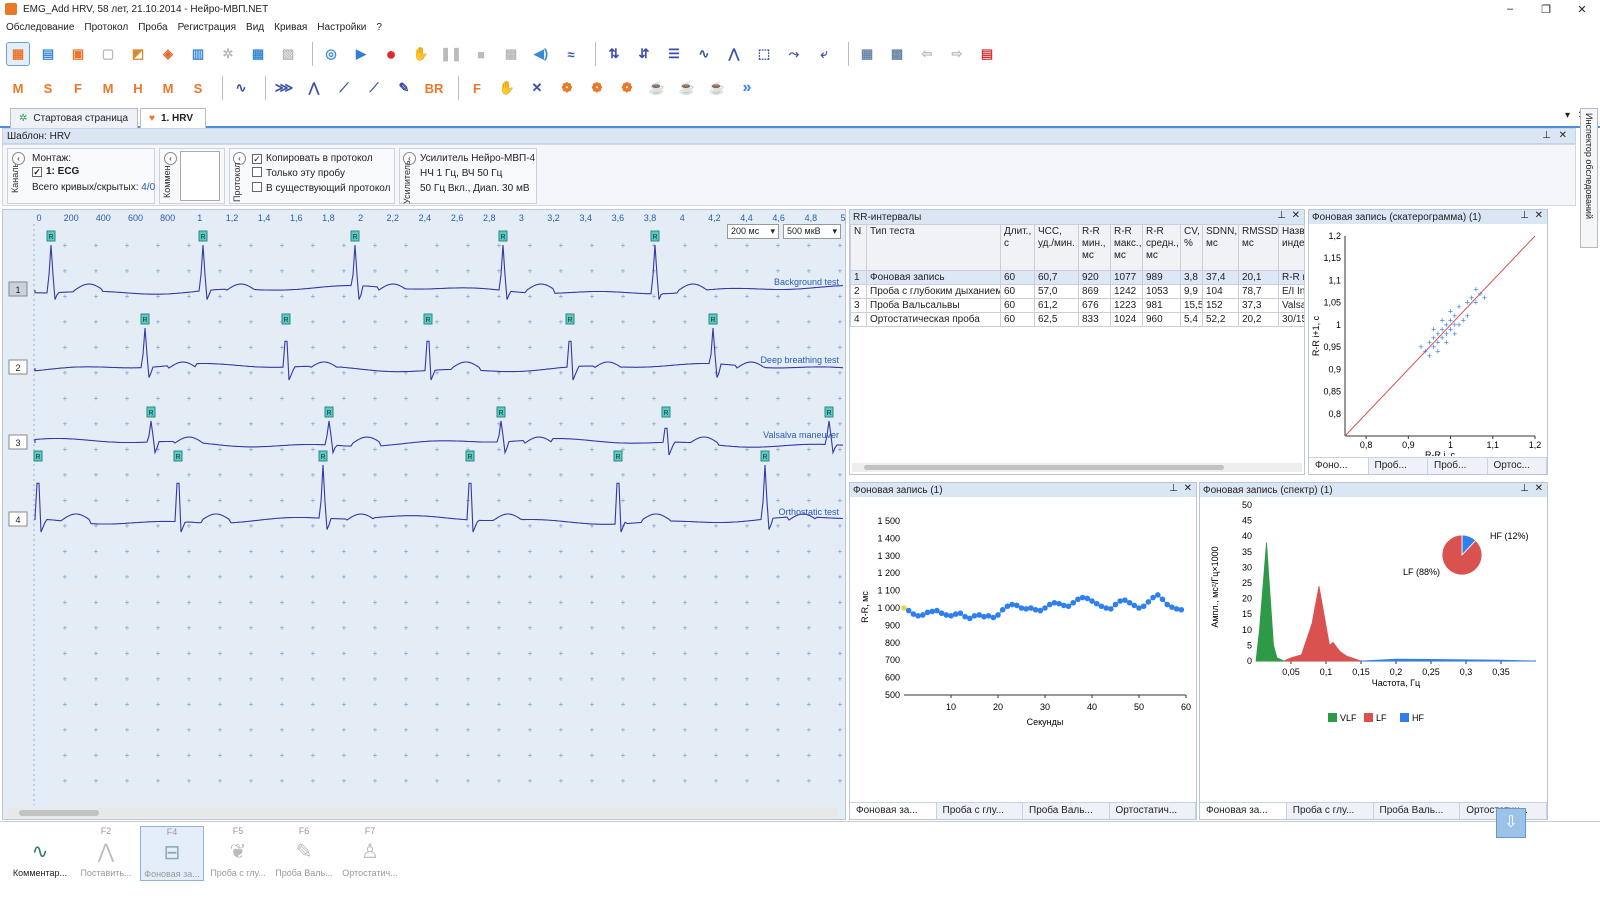 Image resolution: width=1600 pixels, height=900 pixels. Describe the element at coordinates (1220, 247) in the screenshot. I see `rr-column-header: SDNN, мс` at that location.